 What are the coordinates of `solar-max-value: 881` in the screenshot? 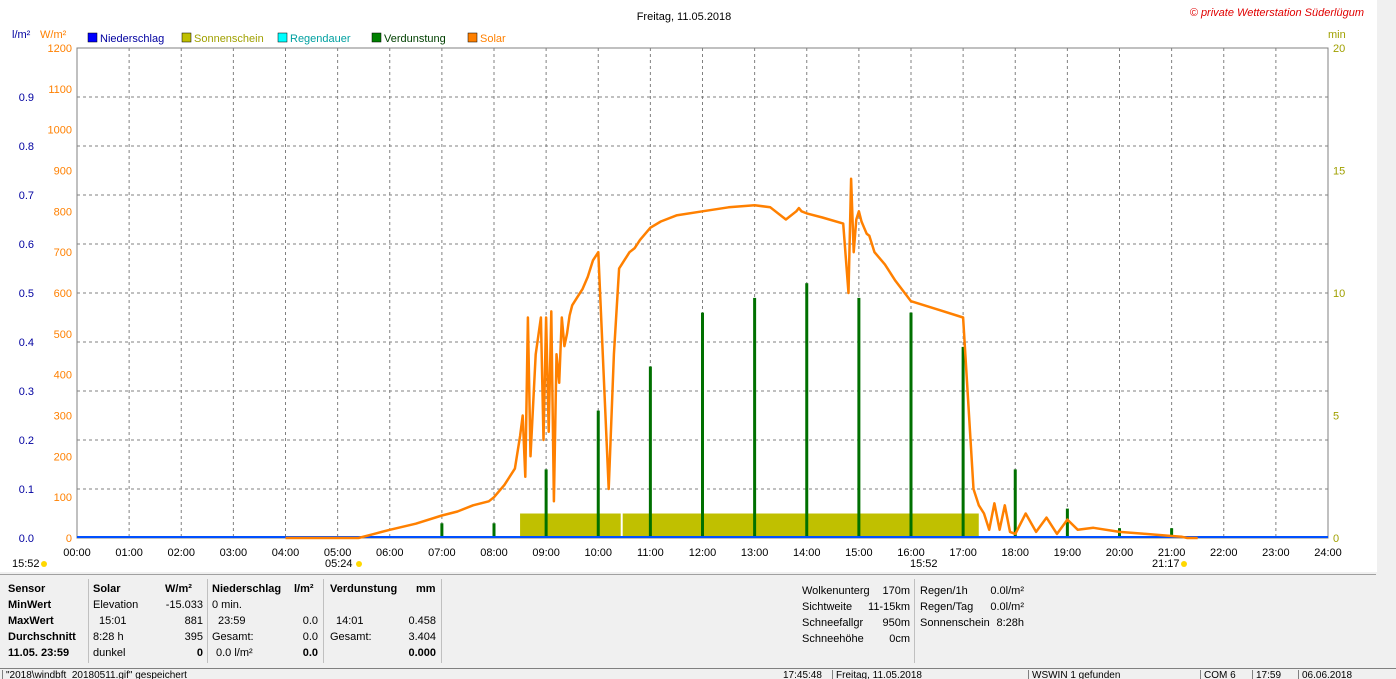 It's located at (193, 621).